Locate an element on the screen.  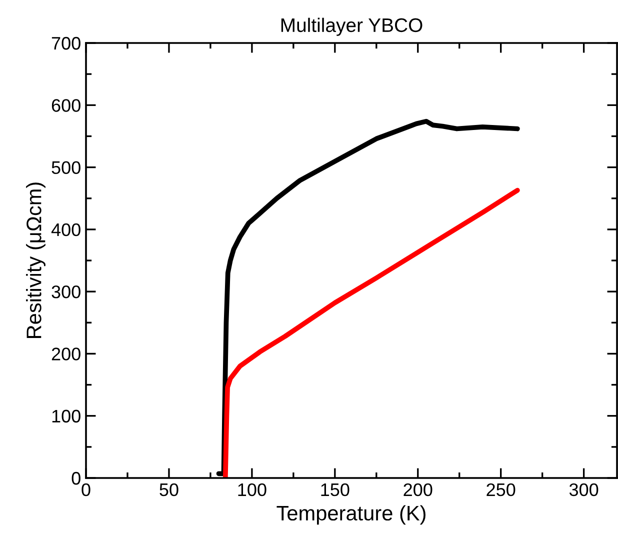
chart-title: Multilayer YBCO is located at coordinates (351, 27).